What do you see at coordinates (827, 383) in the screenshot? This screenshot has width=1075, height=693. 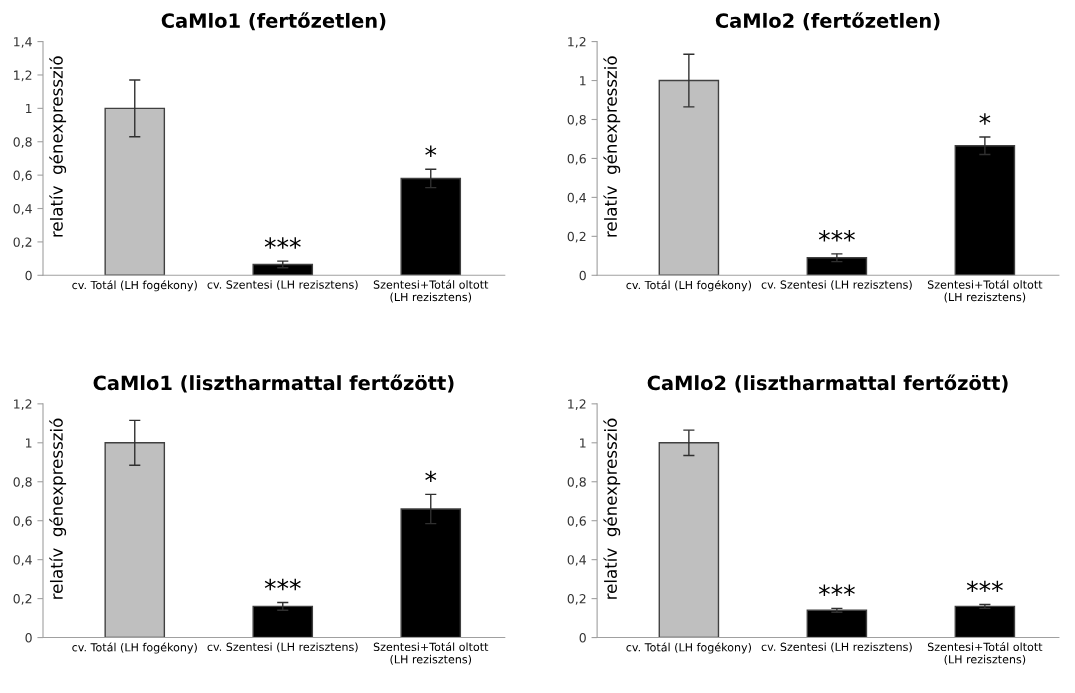 I see `chart-title: CaMlo2 (lisztharmattal fertőzött)` at bounding box center [827, 383].